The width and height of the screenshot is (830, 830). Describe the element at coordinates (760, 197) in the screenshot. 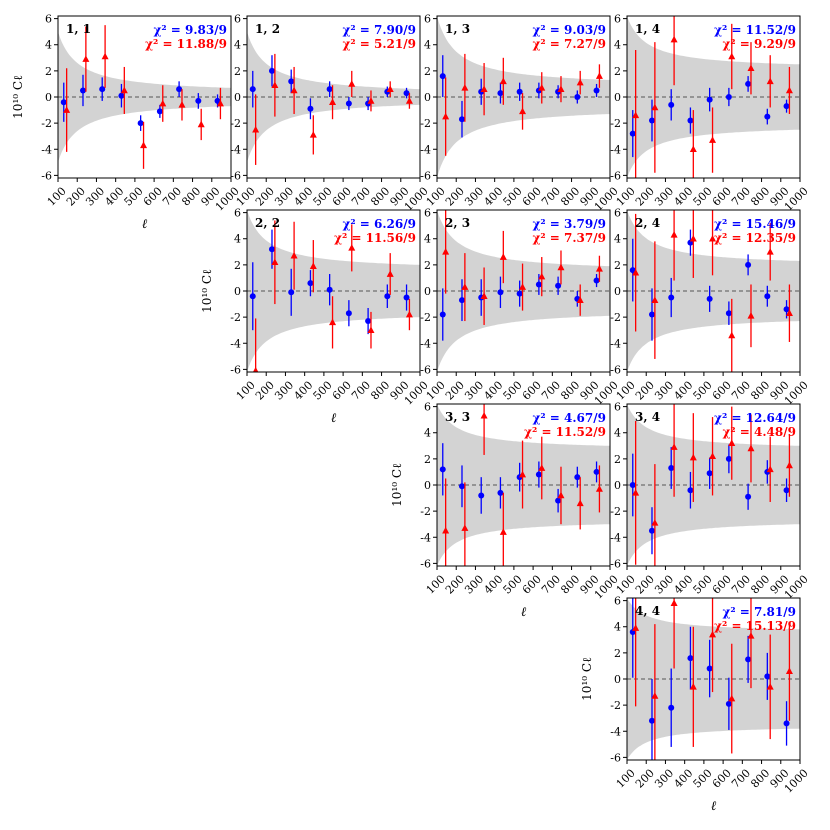

I see `x-tick-label: 800` at that location.